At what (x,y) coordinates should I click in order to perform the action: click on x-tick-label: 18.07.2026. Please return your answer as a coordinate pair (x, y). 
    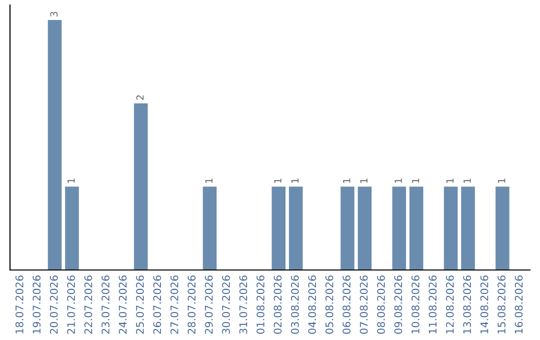
    Looking at the image, I should click on (19, 305).